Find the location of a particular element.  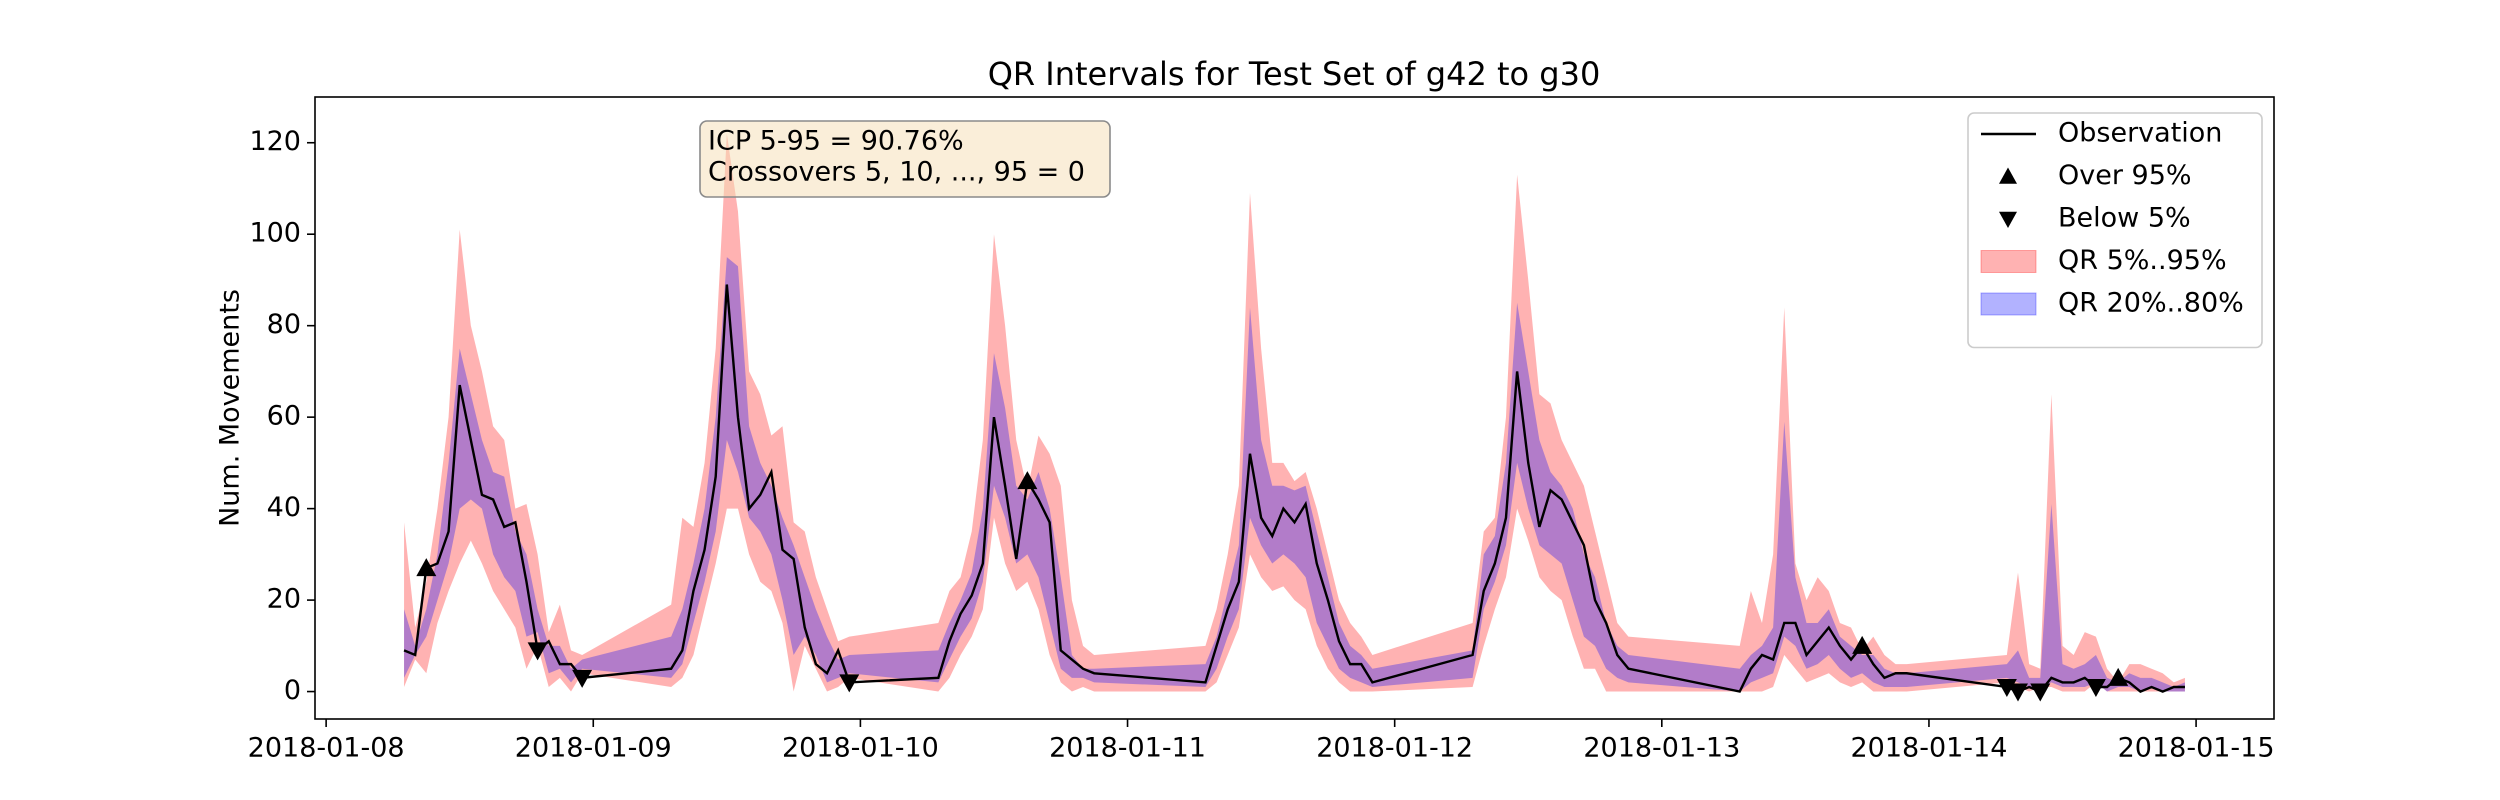

legend-label: Over 95% is located at coordinates (2125, 175).